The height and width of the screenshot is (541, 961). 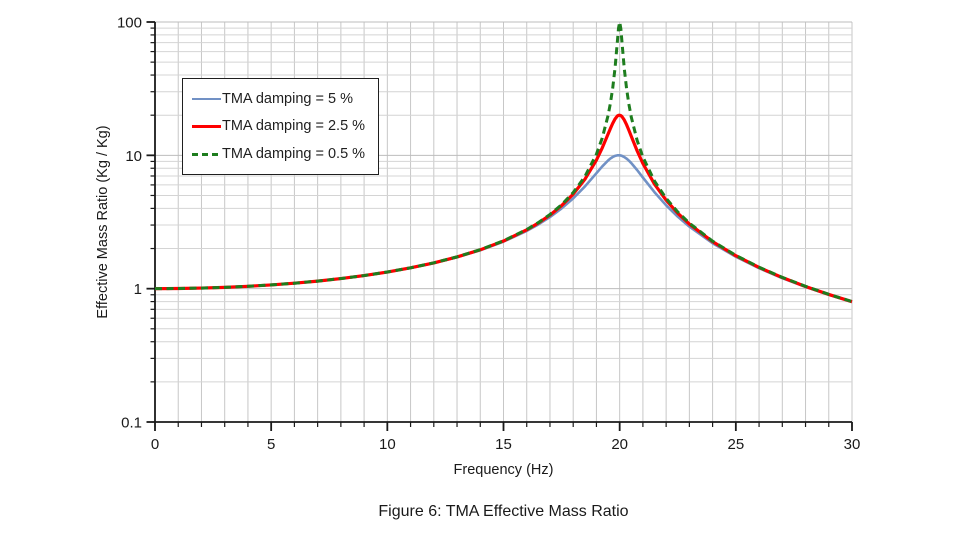 I want to click on x-axis-title: Frequency (Hz), so click(x=503, y=470).